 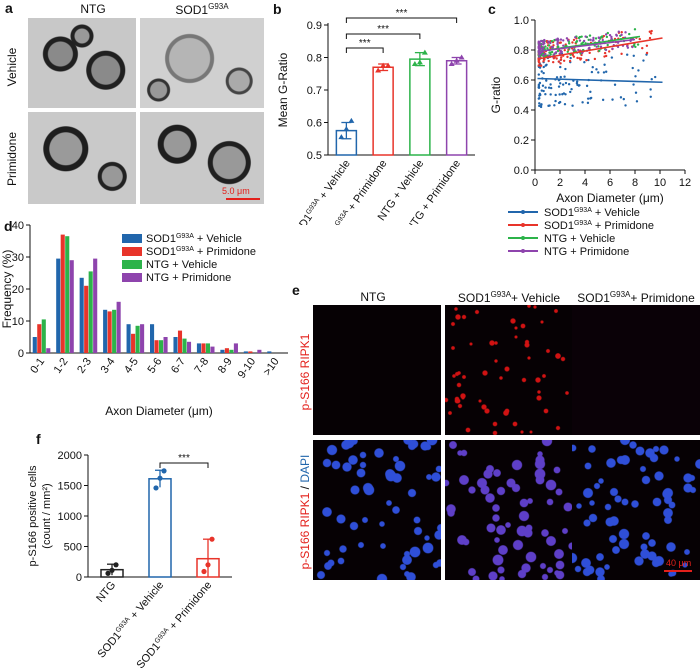 What do you see at coordinates (132, 277) in the screenshot?
I see `chart-d-legend-swatch` at bounding box center [132, 277].